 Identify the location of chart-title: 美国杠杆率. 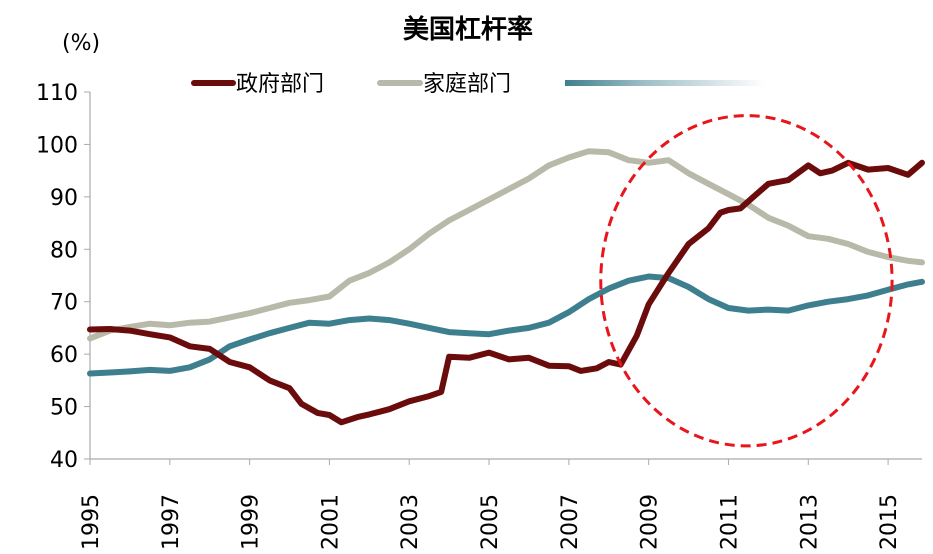
(468, 29).